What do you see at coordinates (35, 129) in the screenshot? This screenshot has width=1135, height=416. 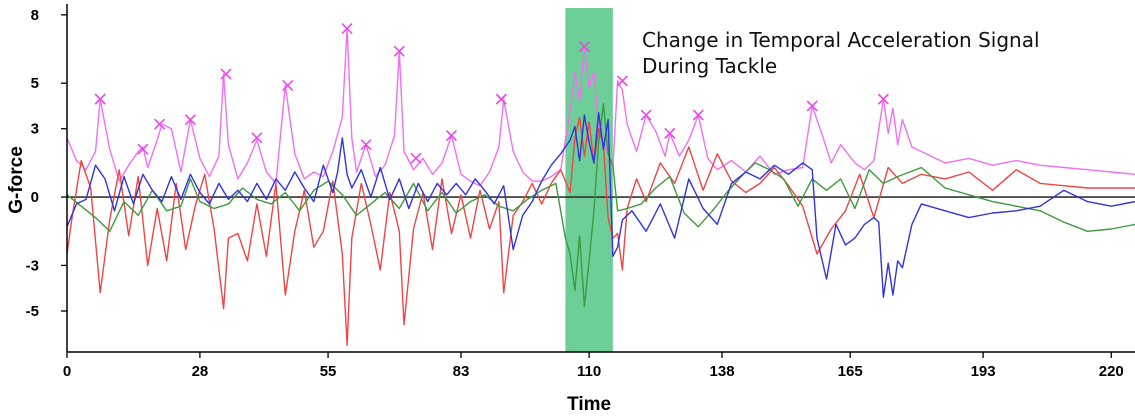 I see `y-tick-label: 3` at bounding box center [35, 129].